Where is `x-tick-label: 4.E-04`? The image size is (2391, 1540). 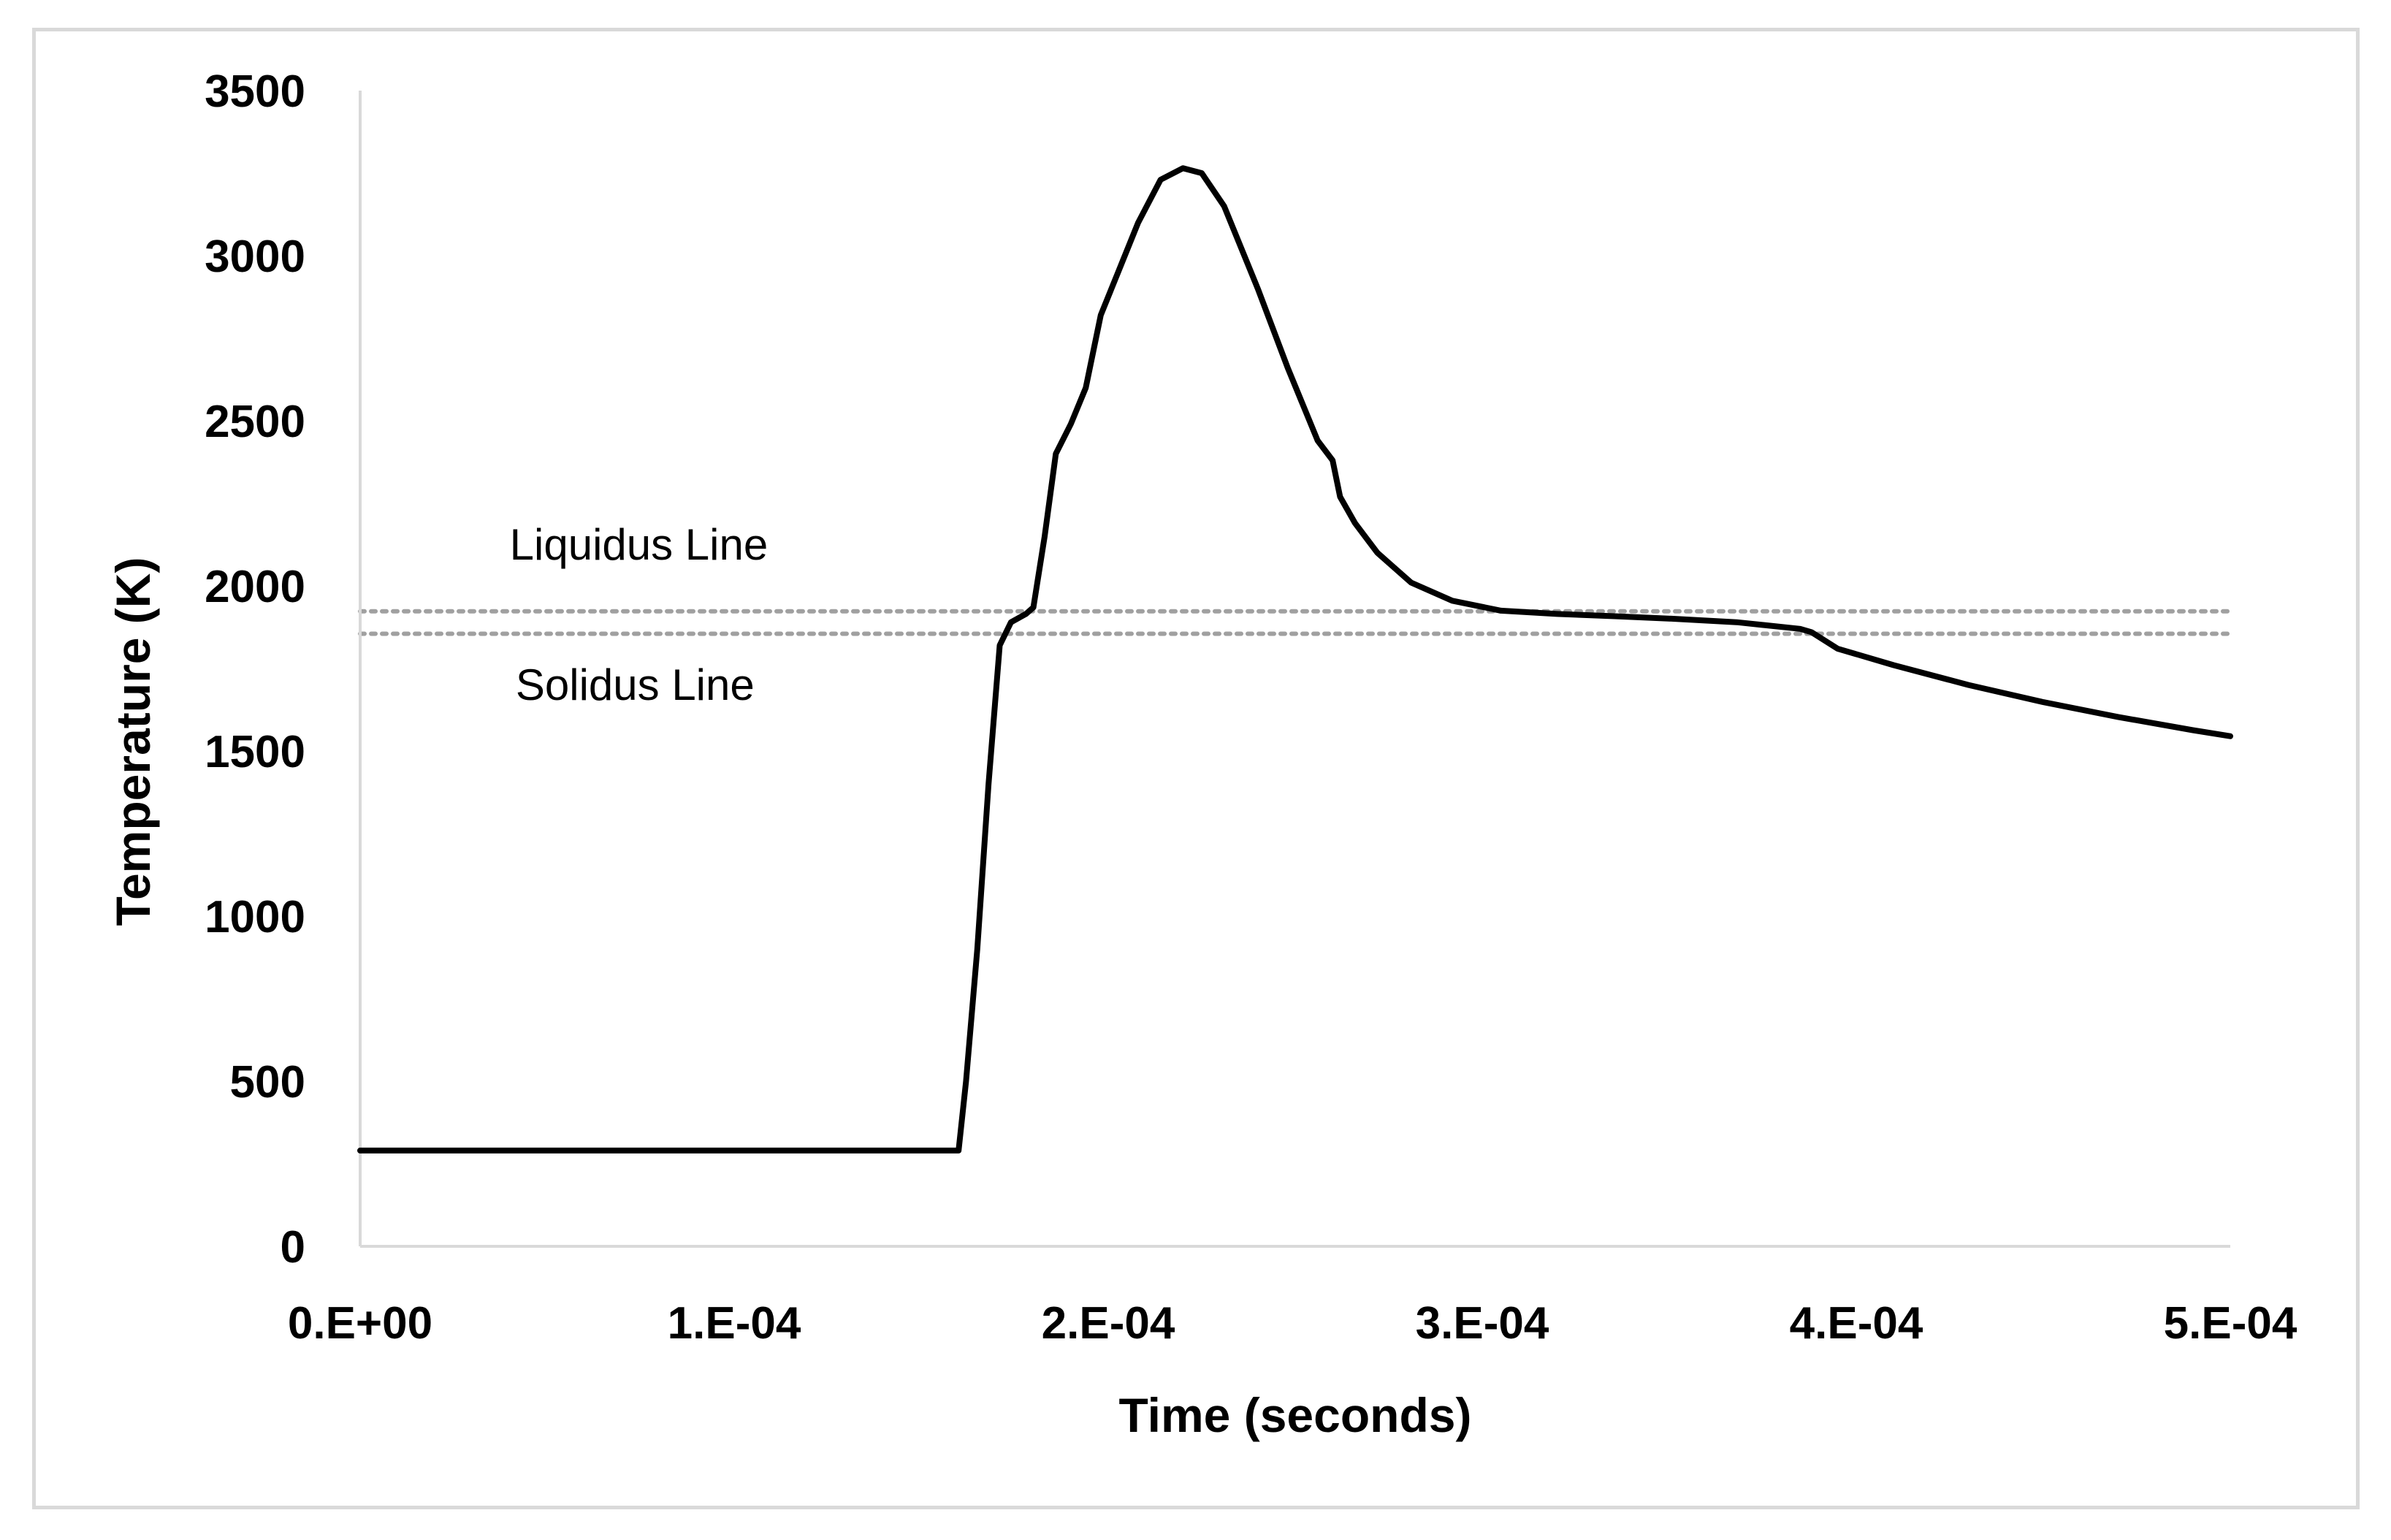
x-tick-label: 4.E-04 is located at coordinates (1856, 1323).